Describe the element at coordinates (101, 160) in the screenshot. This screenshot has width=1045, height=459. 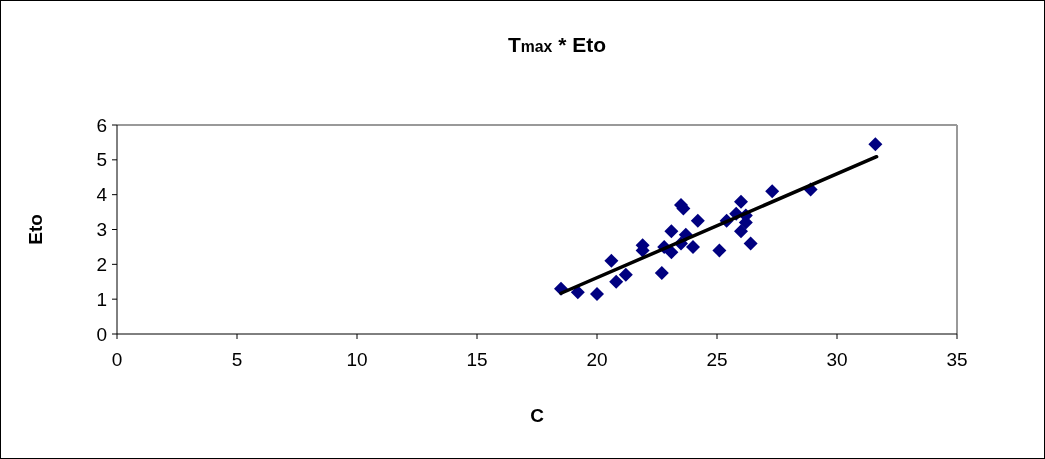
I see `y-tick-label: 5` at that location.